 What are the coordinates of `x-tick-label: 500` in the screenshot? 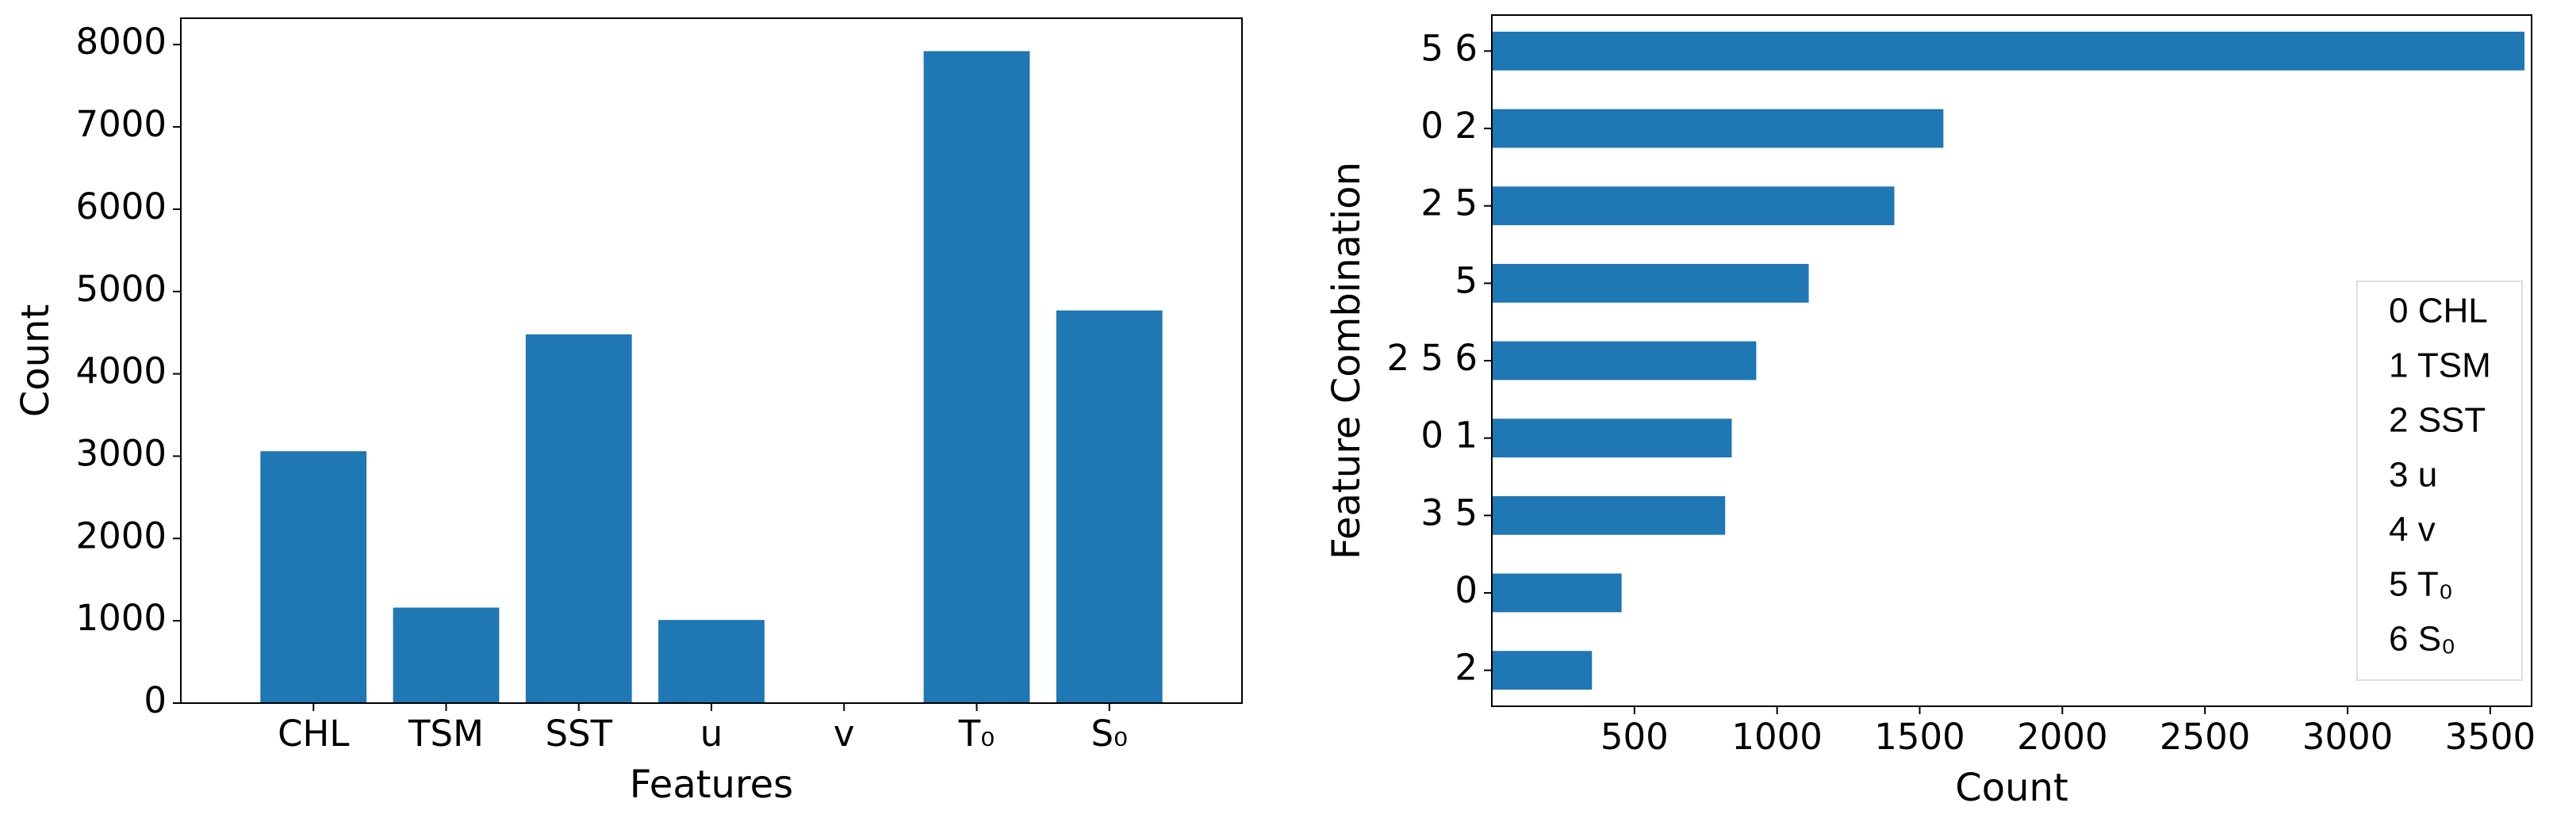 It's located at (1634, 737).